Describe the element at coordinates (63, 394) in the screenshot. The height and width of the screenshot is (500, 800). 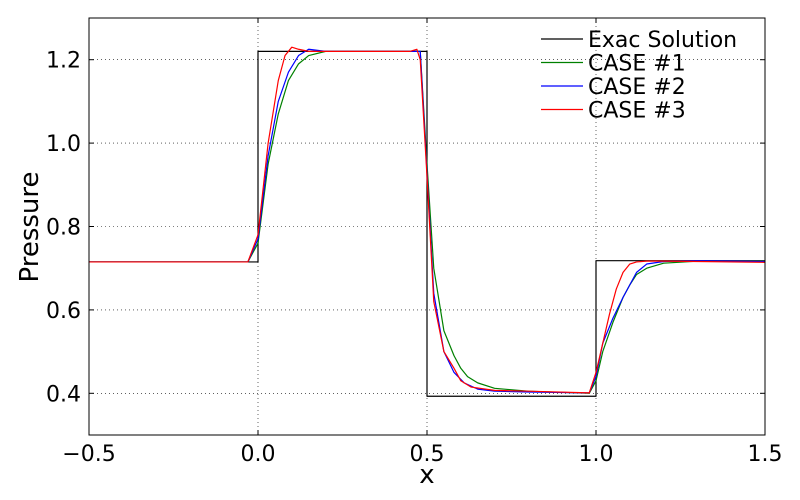
I see `y-tick-label: 0.4` at that location.